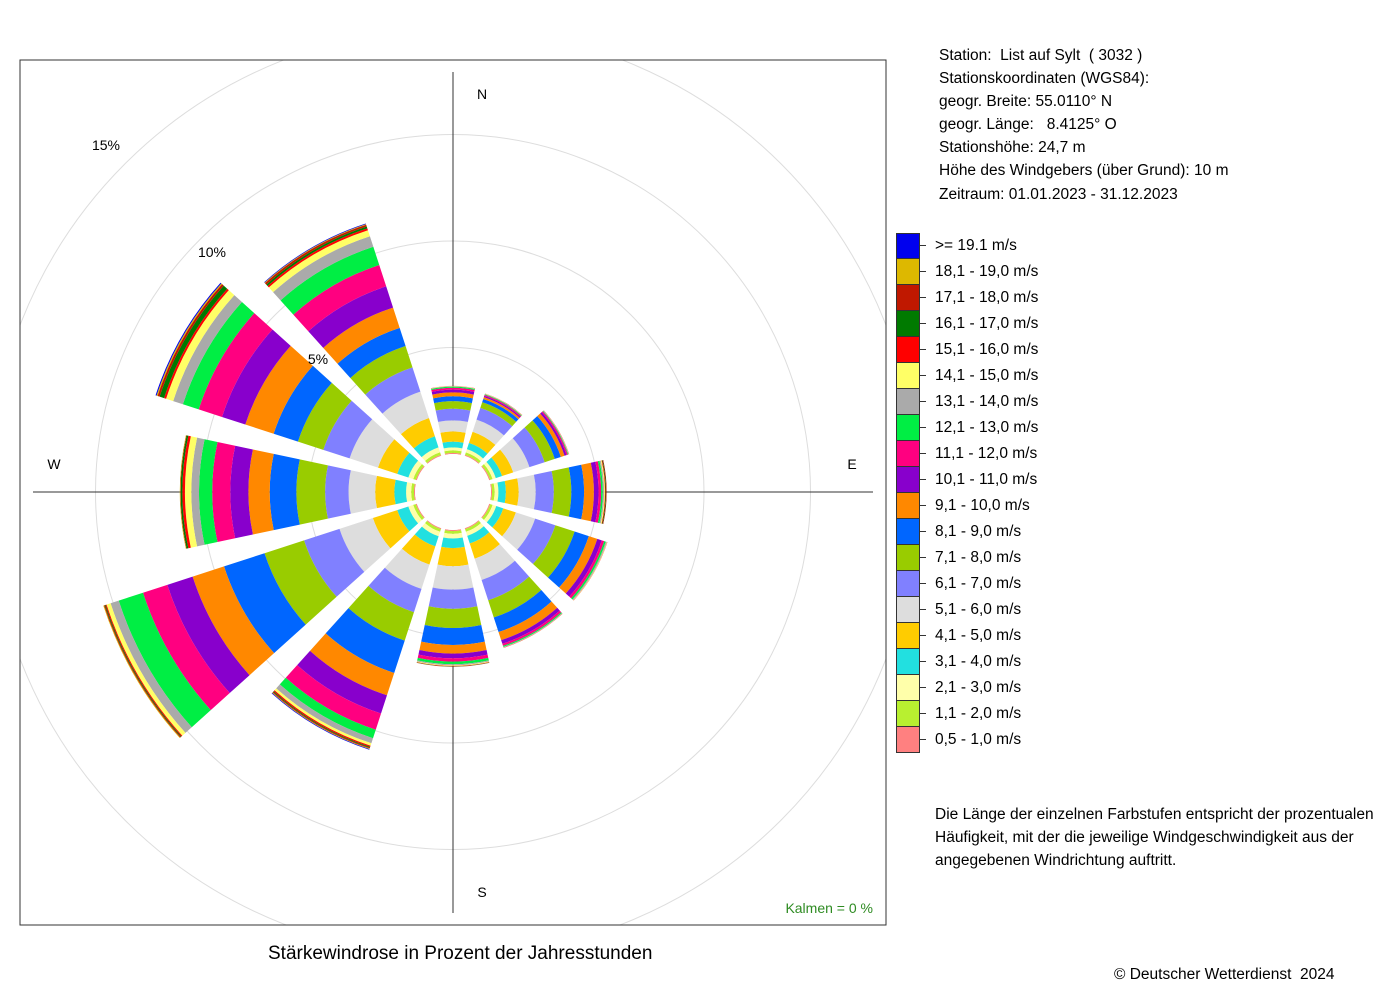  What do you see at coordinates (1044, 79) in the screenshot?
I see `station-coords-heading: Stationskoordinaten (WGS84):` at bounding box center [1044, 79].